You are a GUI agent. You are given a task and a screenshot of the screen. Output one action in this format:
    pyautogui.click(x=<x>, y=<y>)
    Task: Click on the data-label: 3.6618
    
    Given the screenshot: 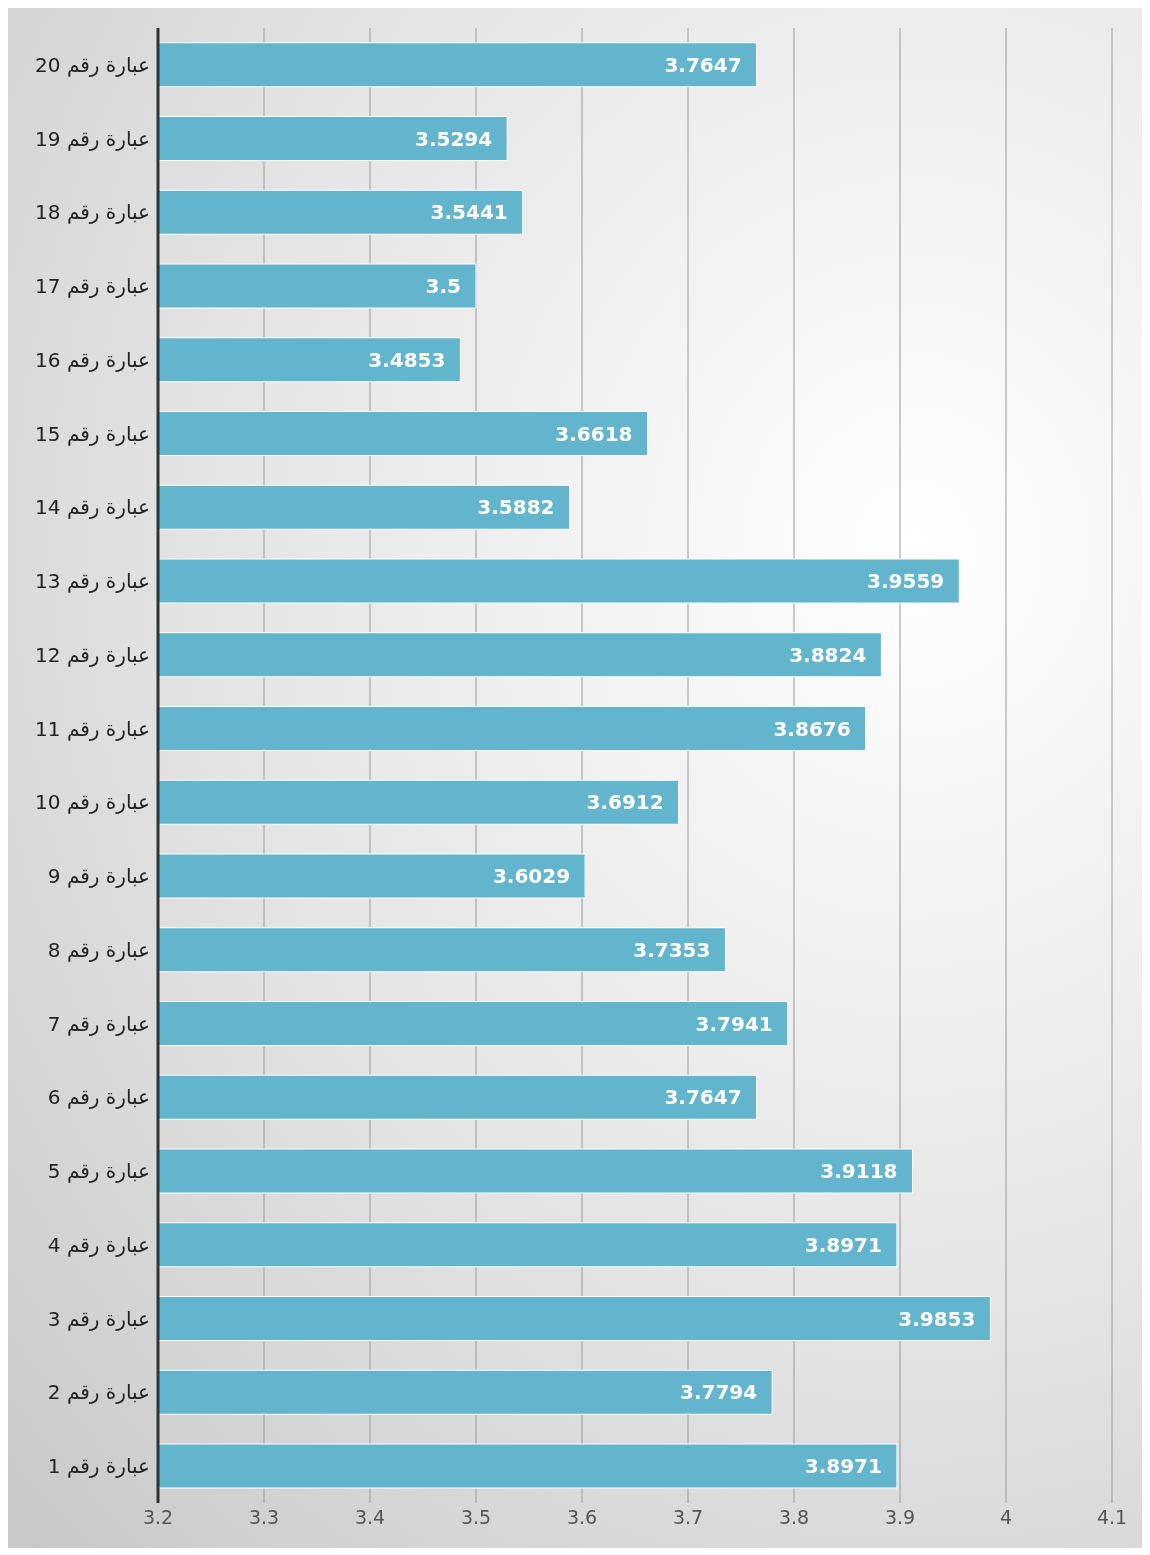 What is the action you would take?
    pyautogui.click(x=594, y=433)
    